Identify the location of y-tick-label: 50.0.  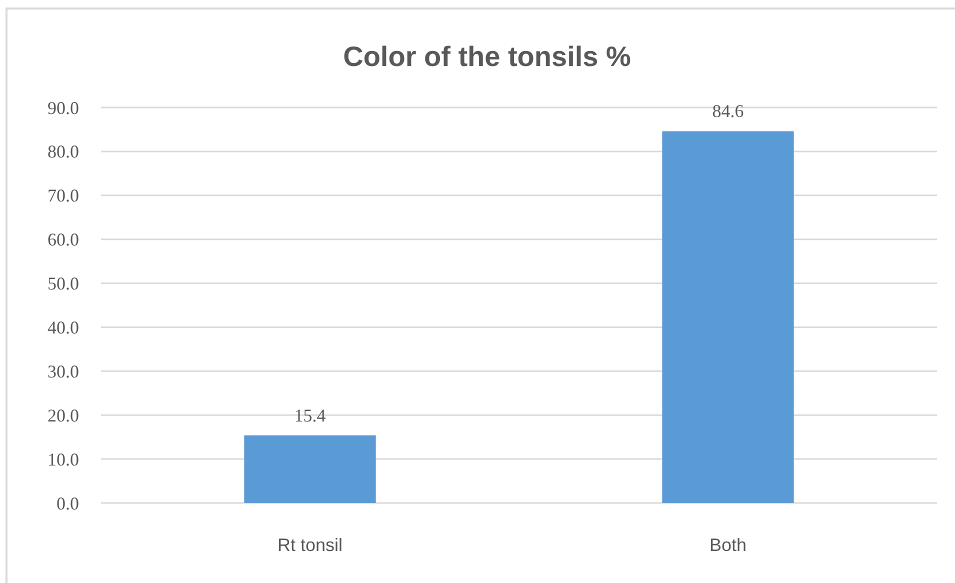
(63, 284).